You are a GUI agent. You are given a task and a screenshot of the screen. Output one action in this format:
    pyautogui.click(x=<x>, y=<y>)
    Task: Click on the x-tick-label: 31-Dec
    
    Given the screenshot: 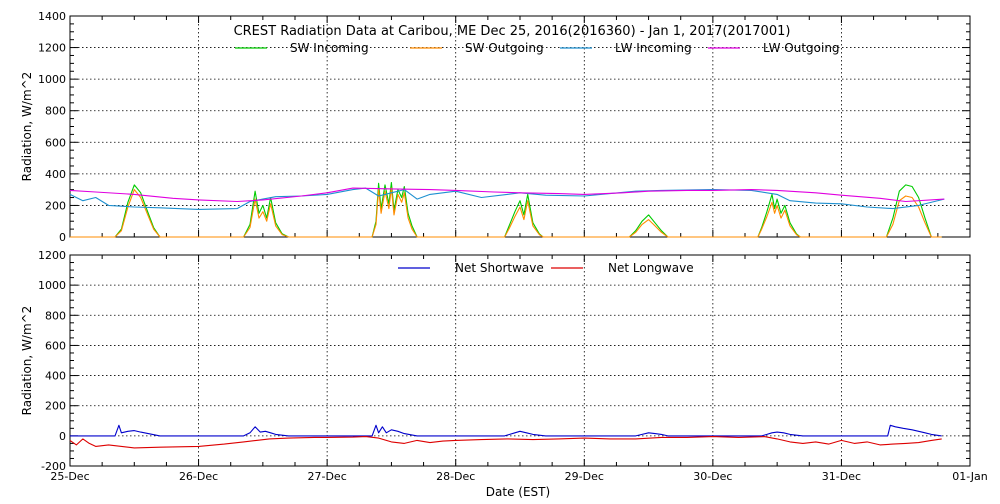 What is the action you would take?
    pyautogui.click(x=841, y=476)
    